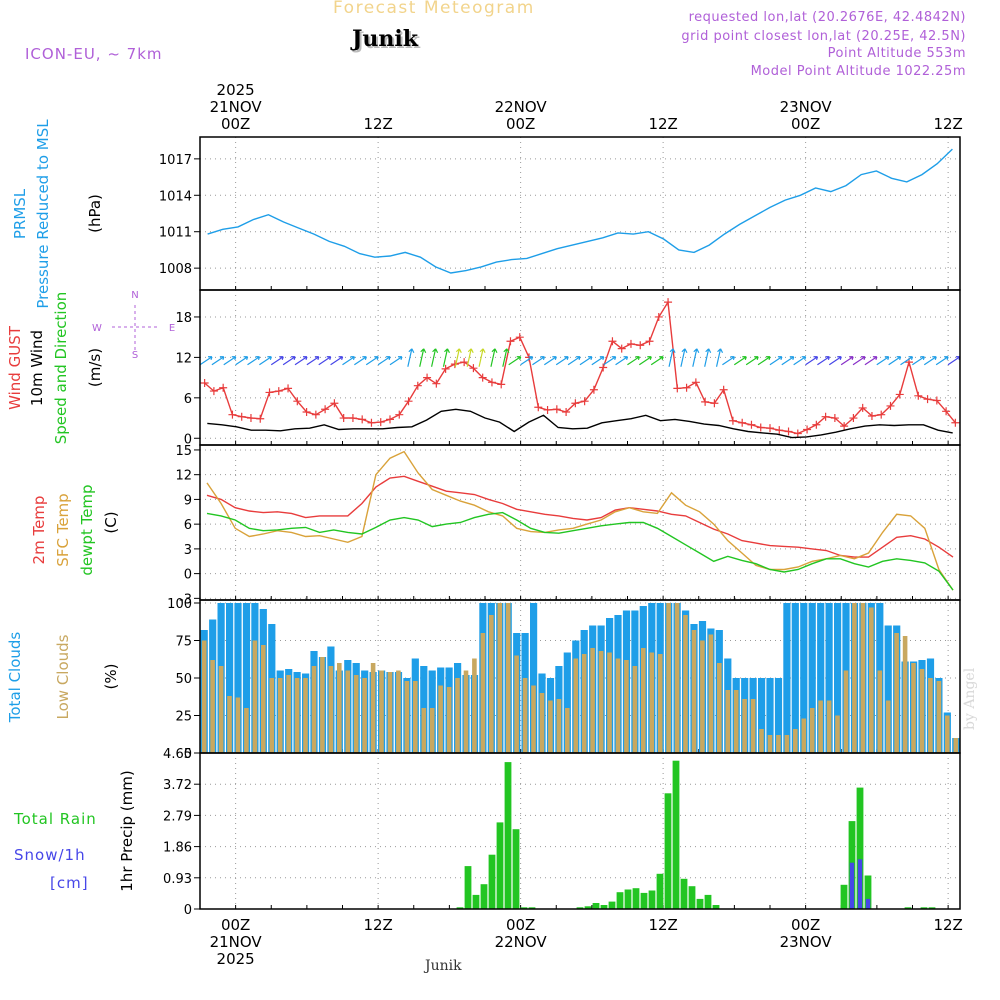 The image size is (1000, 1000). I want to click on bottom-time-label: 22NOV, so click(521, 942).